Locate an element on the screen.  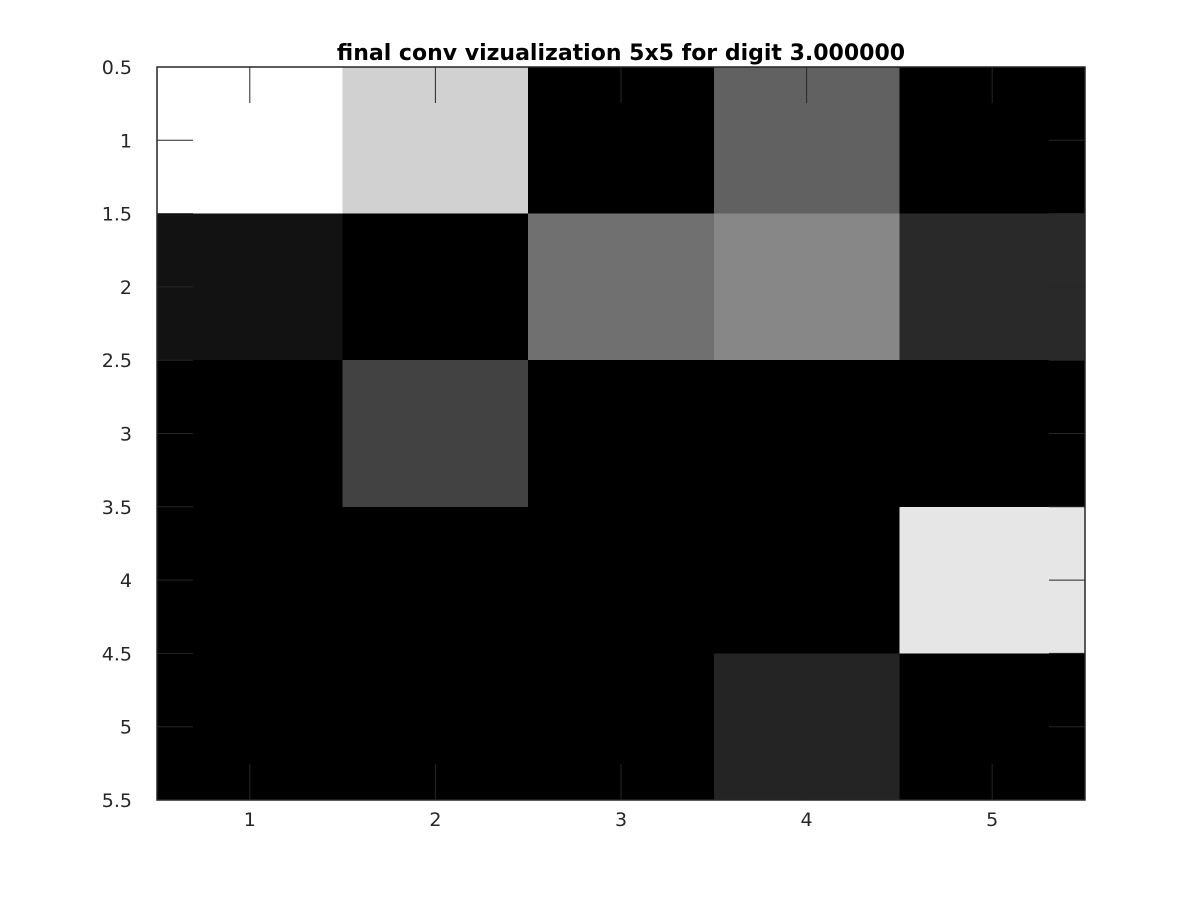
y-tick-label: 2.5 is located at coordinates (117, 361).